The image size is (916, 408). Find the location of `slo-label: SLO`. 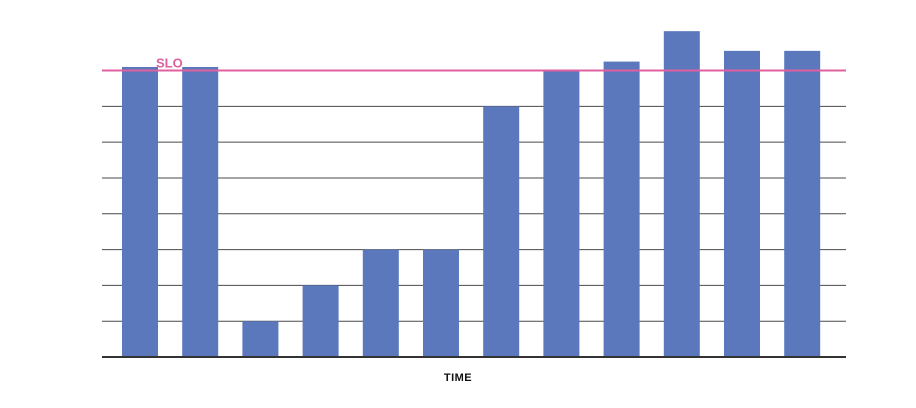

slo-label: SLO is located at coordinates (169, 63).